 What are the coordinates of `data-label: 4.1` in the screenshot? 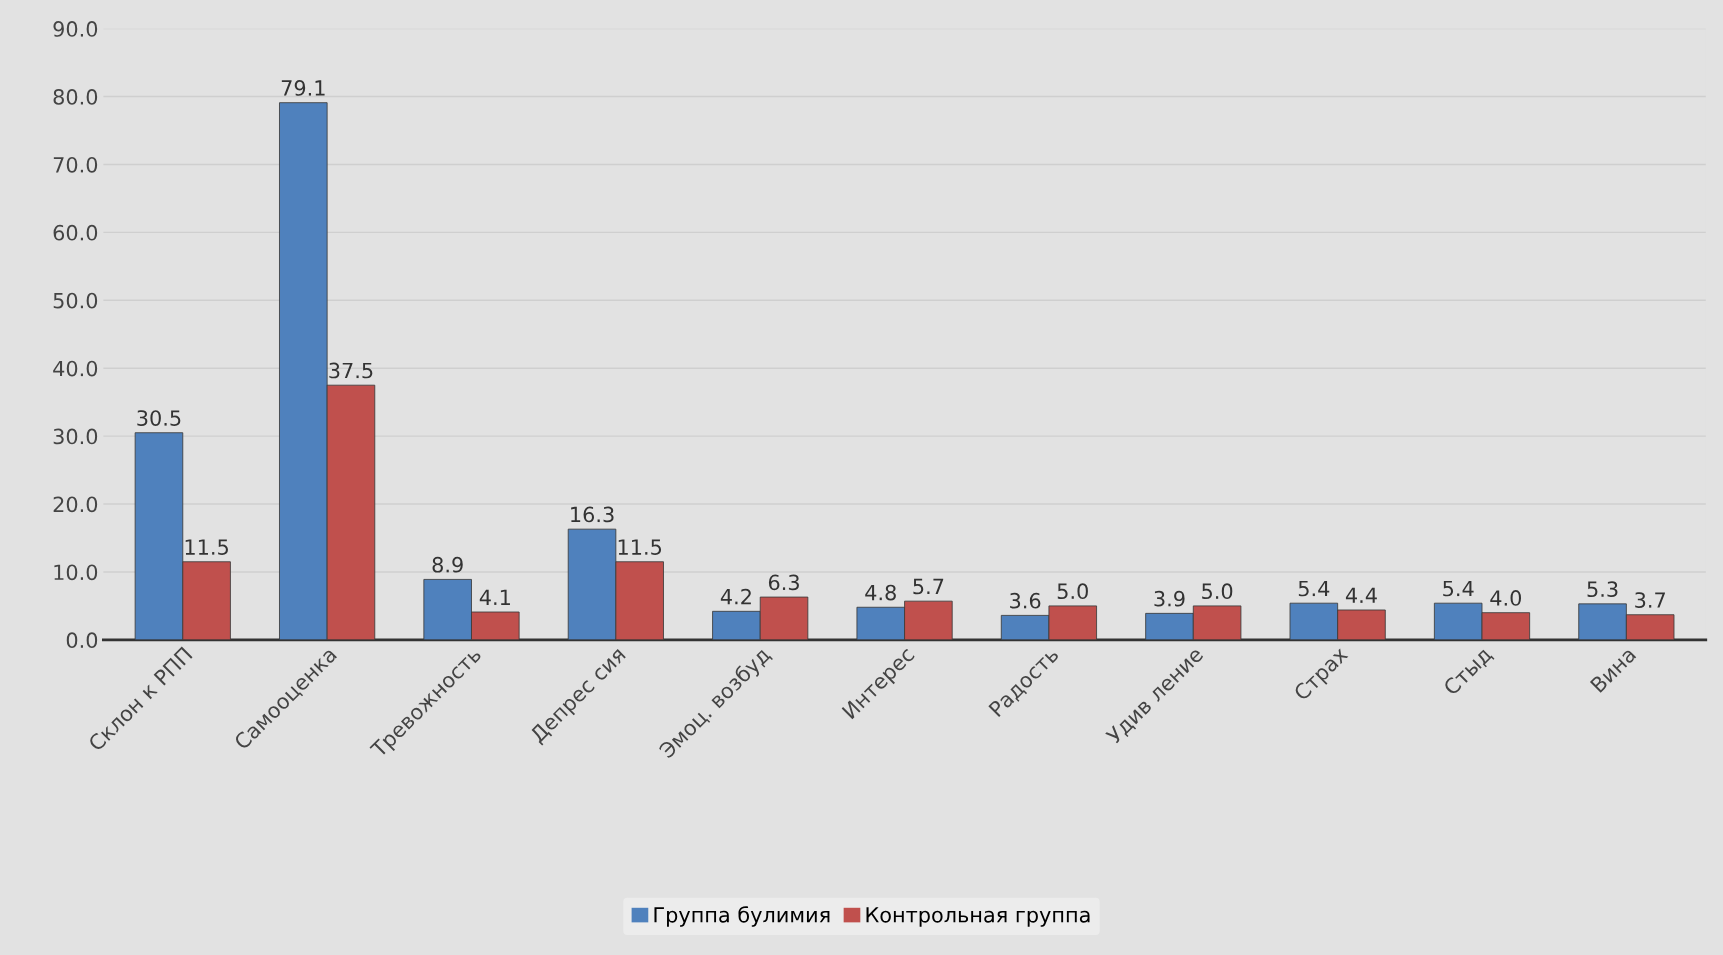 It's located at (494, 597).